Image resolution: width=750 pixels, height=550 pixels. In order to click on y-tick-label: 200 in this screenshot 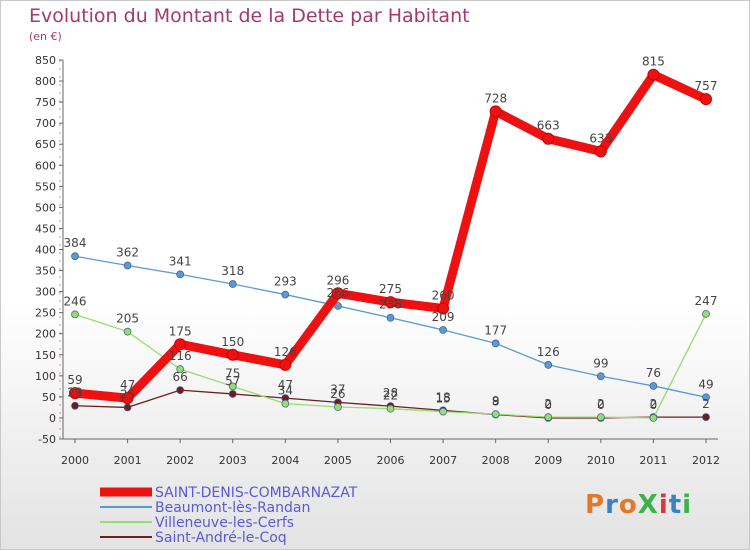, I will do `click(45, 334)`.